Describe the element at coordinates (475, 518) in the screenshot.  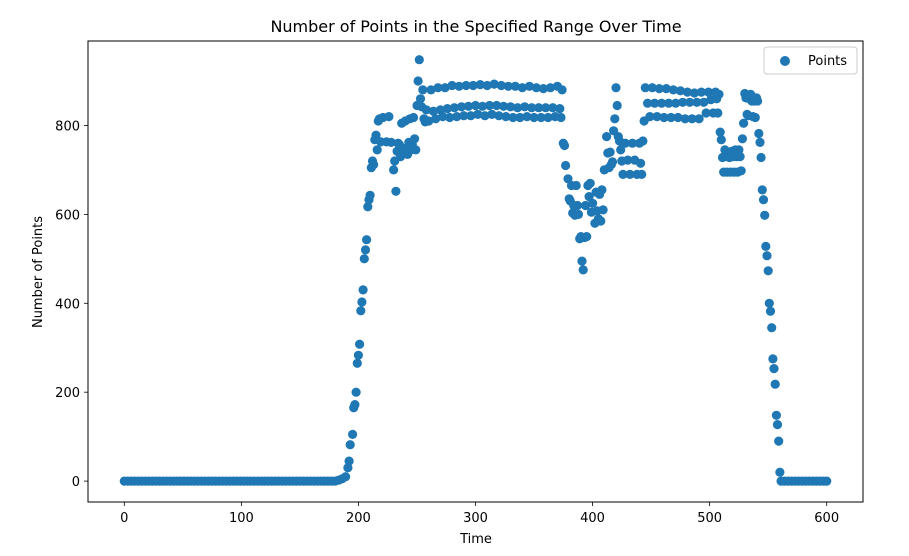
I see `x-tick-label: 300` at that location.